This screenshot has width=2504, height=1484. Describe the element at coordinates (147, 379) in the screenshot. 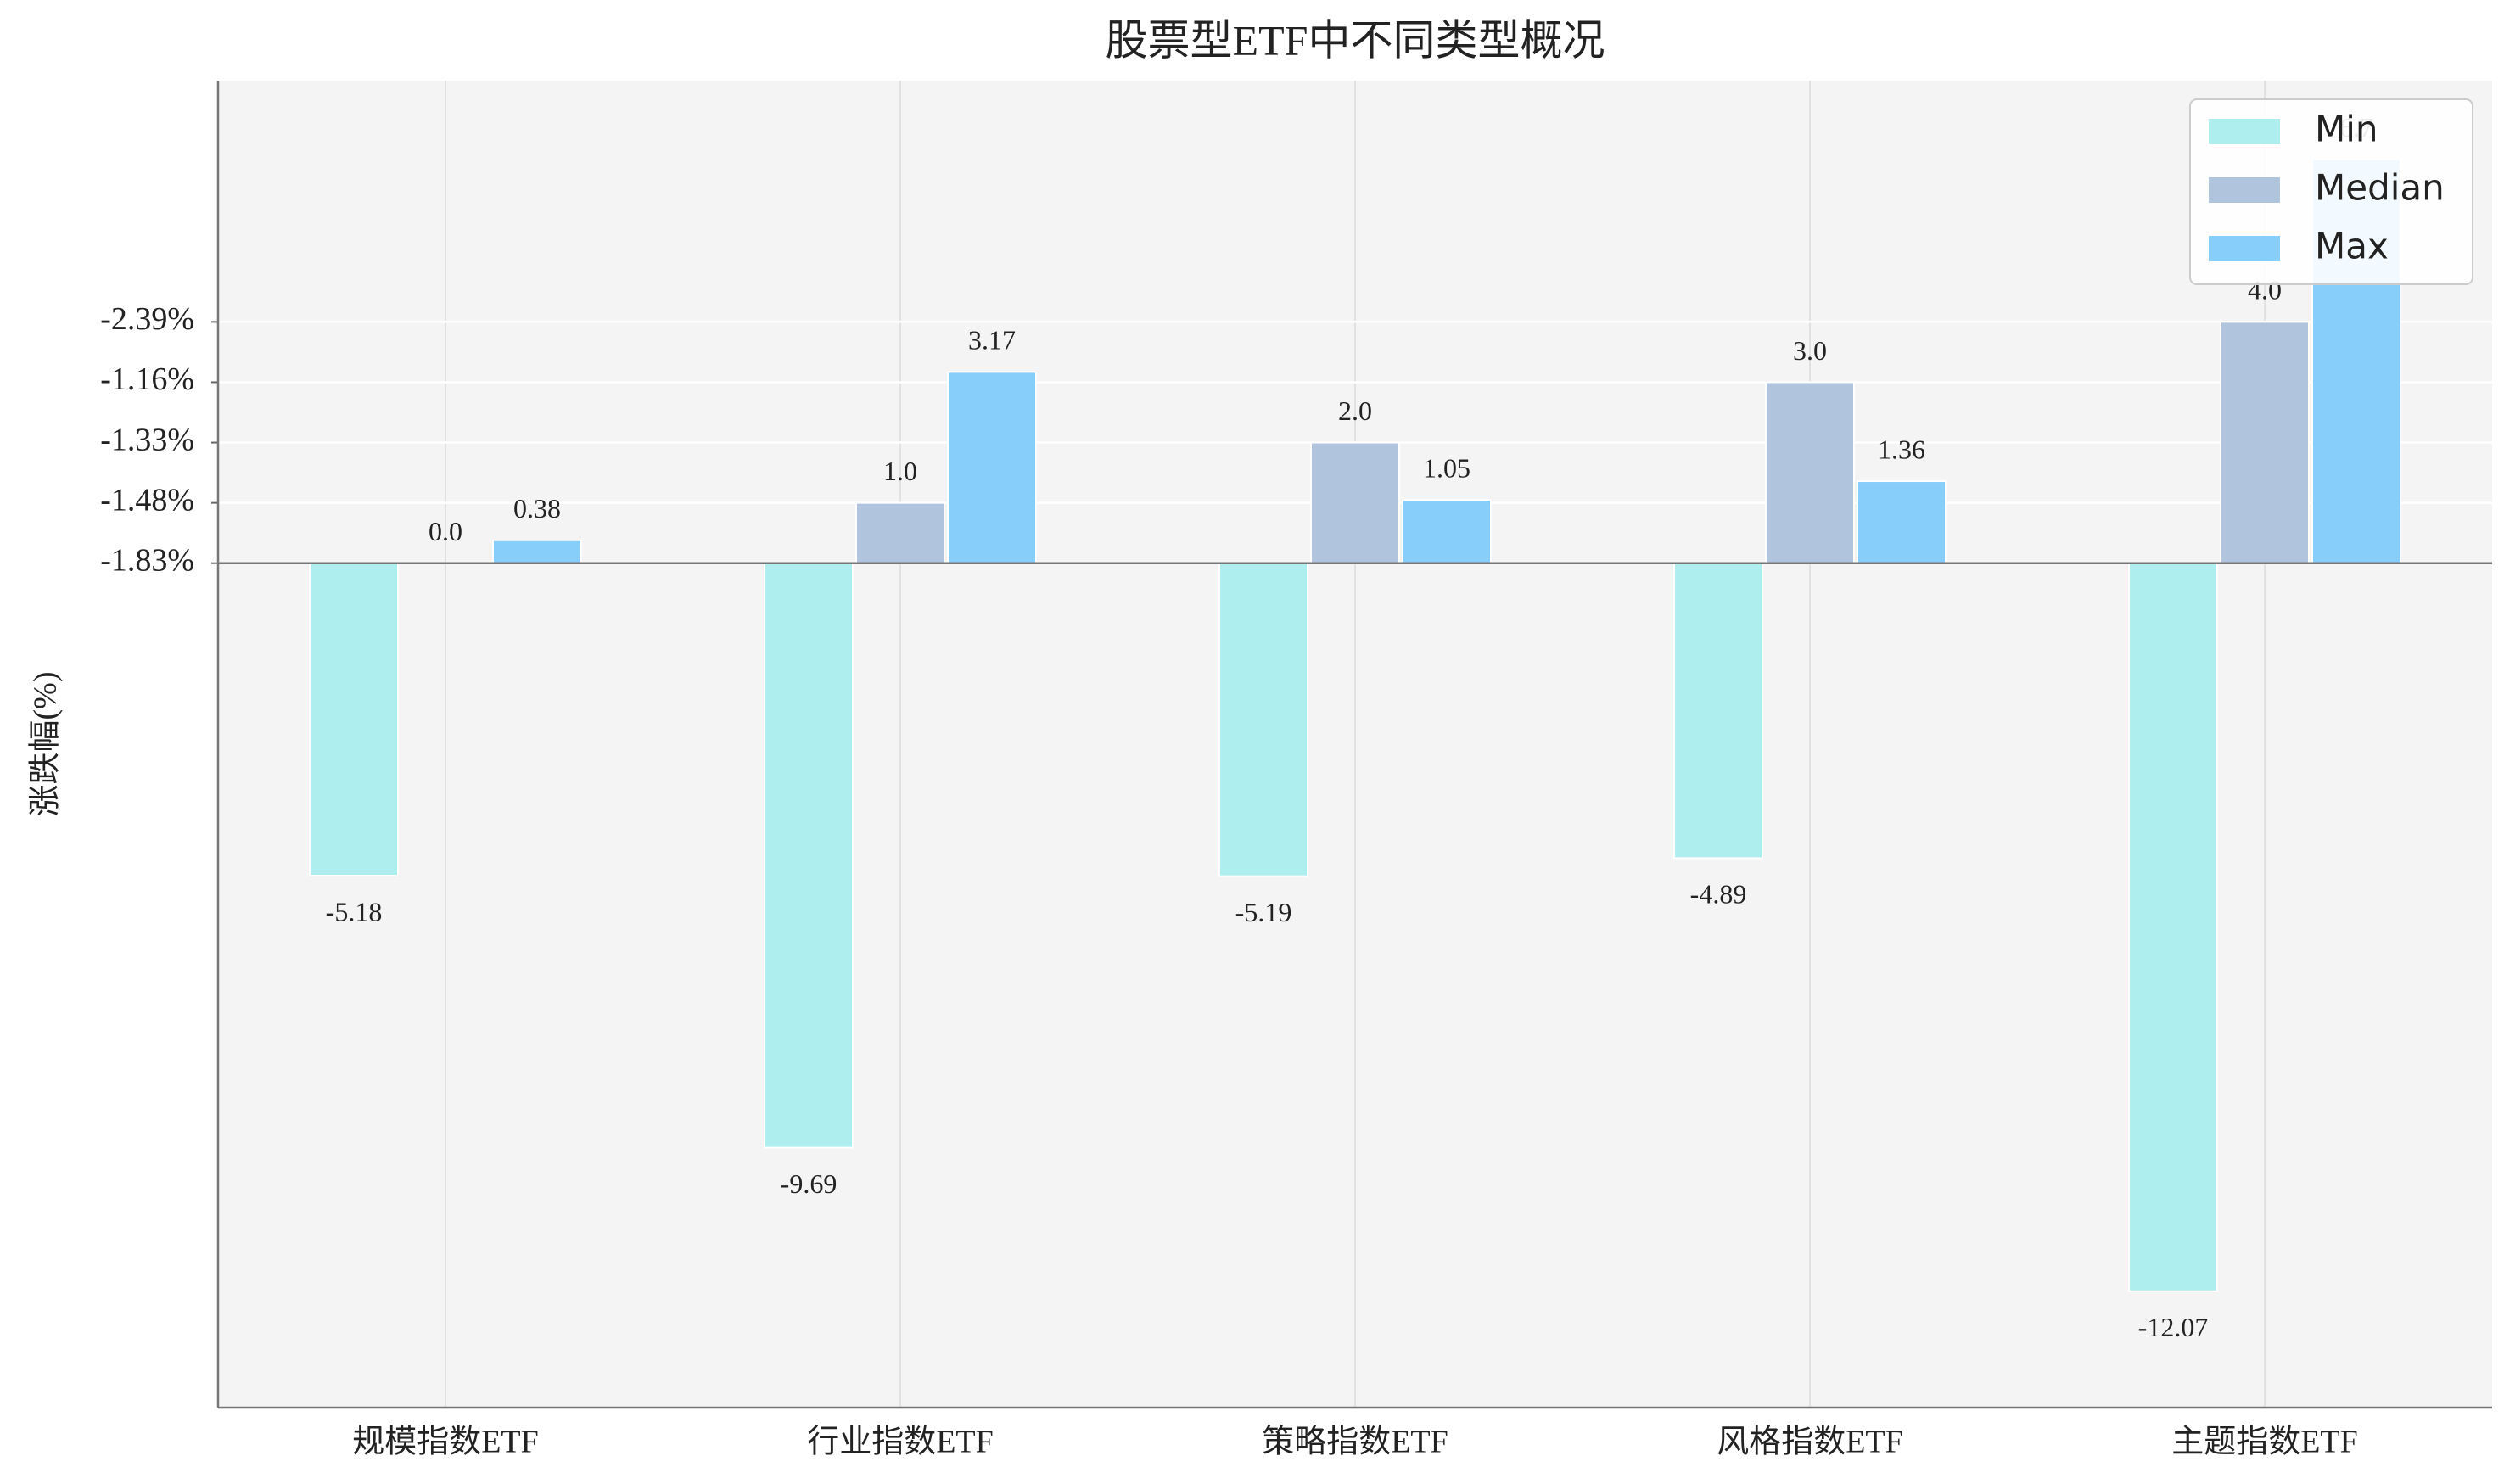

I see `y-tick-label: -1.16%` at that location.